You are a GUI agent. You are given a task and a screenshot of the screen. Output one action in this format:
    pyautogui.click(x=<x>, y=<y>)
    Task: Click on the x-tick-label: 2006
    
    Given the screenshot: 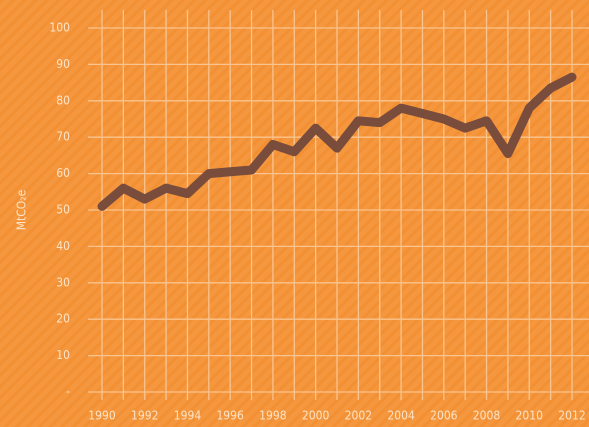 What is the action you would take?
    pyautogui.click(x=444, y=416)
    